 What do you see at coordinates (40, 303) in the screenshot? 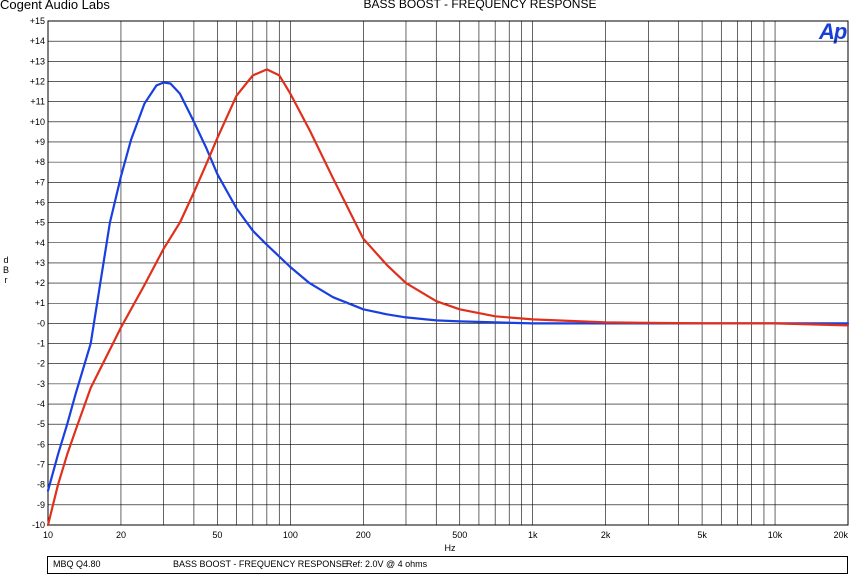
I see `y-tick-label: +1` at bounding box center [40, 303].